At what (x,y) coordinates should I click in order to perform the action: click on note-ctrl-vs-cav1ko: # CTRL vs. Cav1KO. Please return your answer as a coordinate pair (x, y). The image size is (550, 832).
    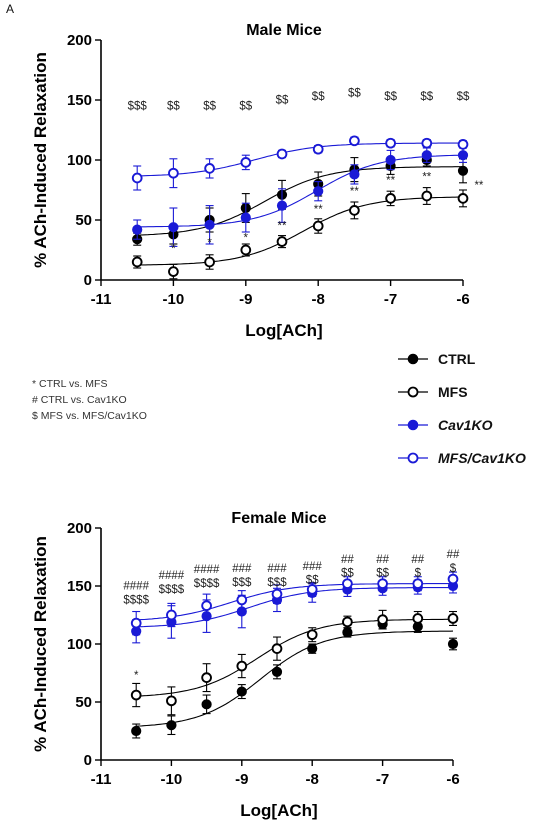
    Looking at the image, I should click on (79, 400).